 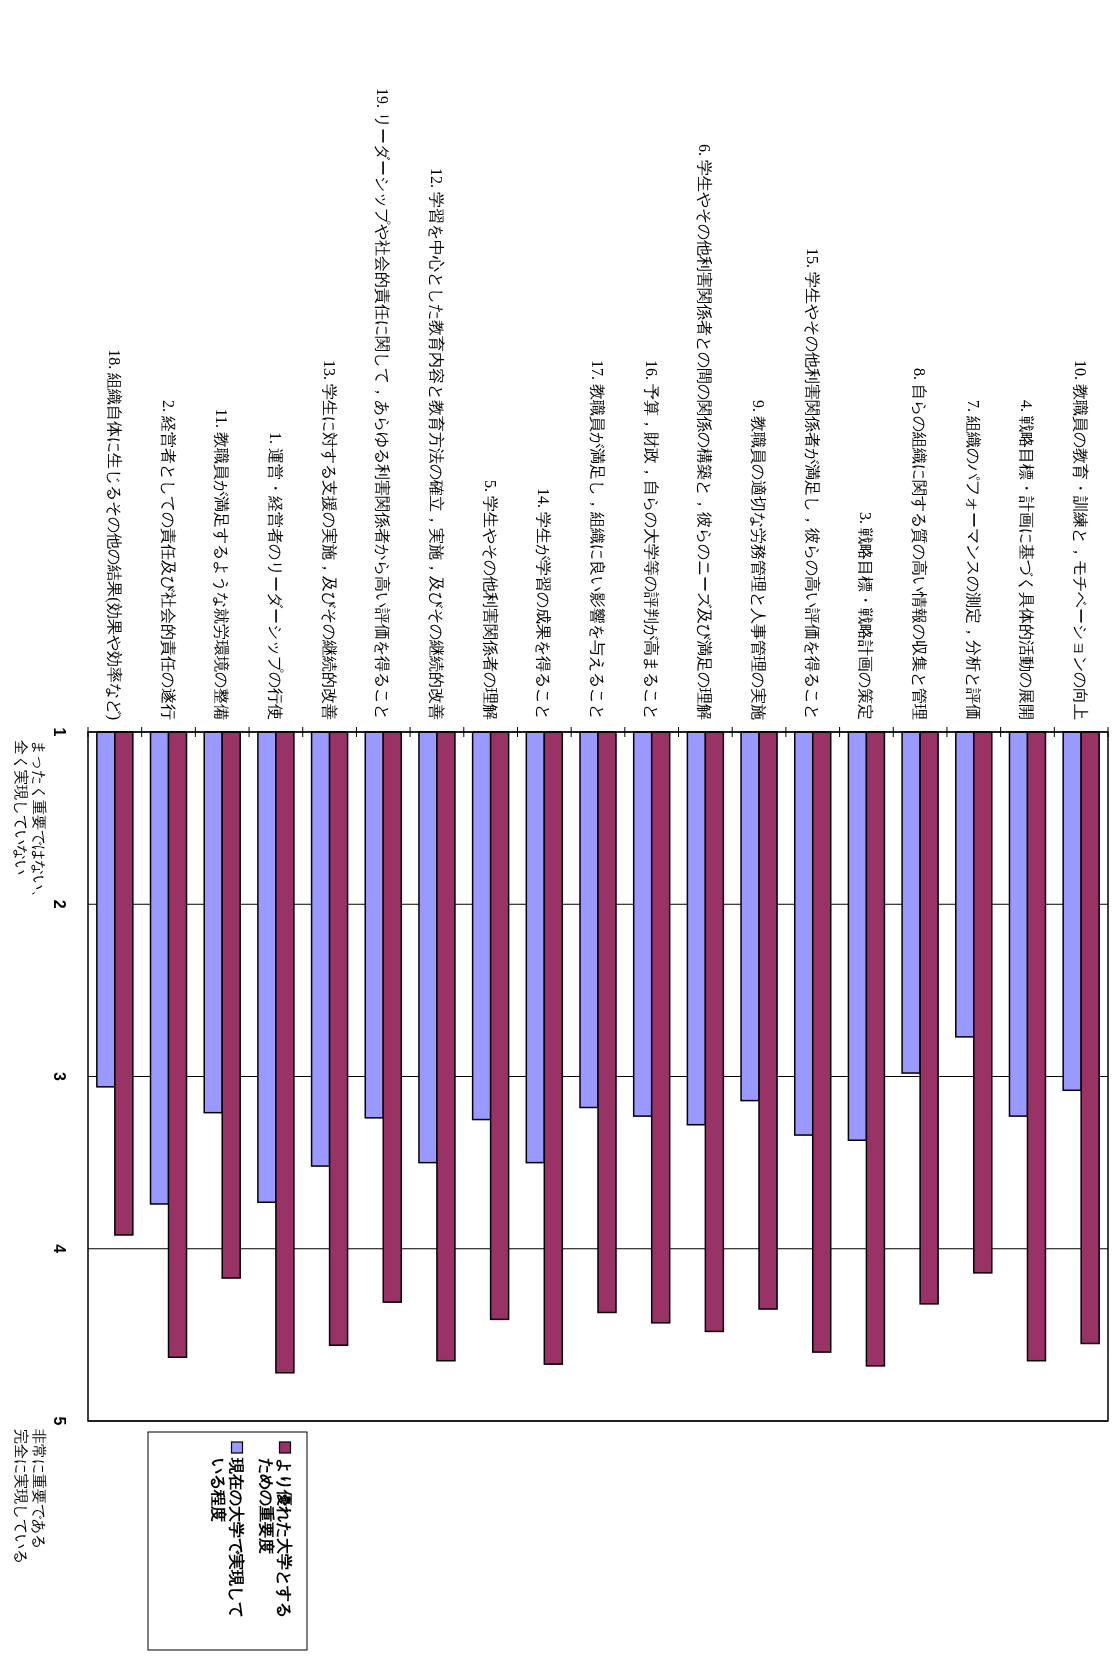 I want to click on y-tick-label: 3, so click(x=60, y=1077).